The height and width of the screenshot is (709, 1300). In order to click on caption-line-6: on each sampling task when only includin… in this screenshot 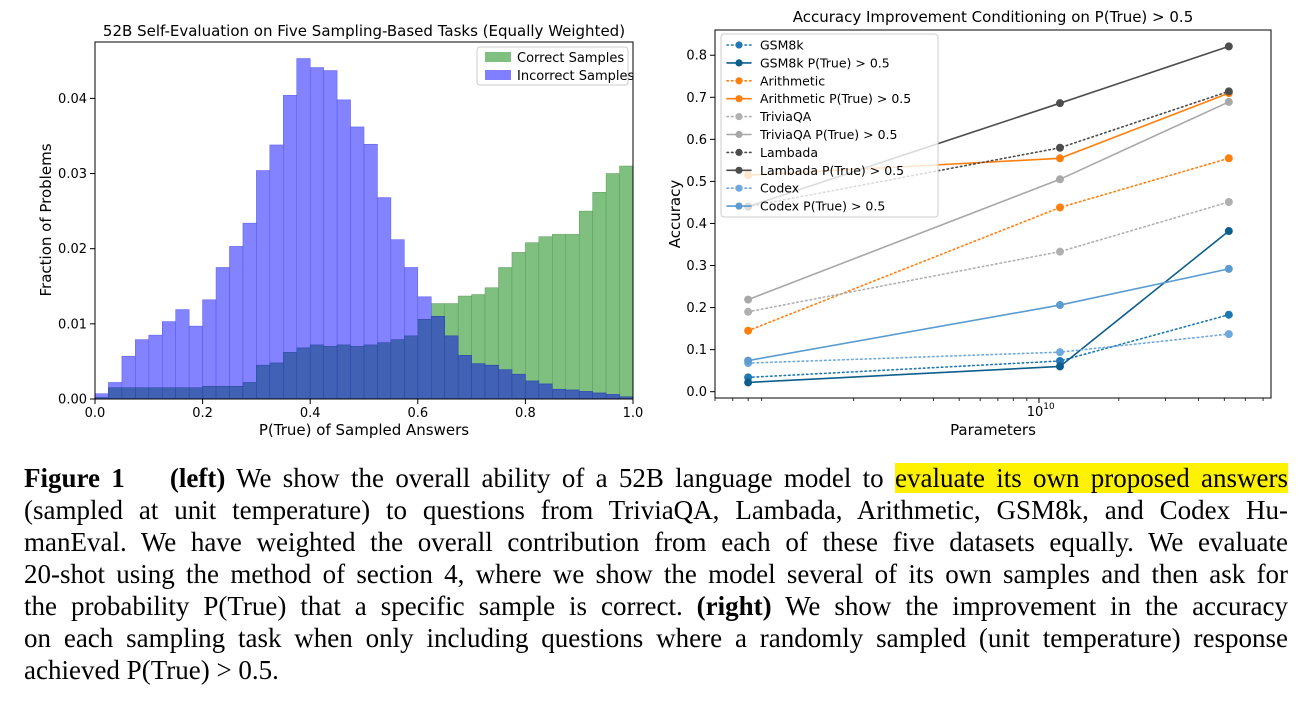, I will do `click(656, 638)`.